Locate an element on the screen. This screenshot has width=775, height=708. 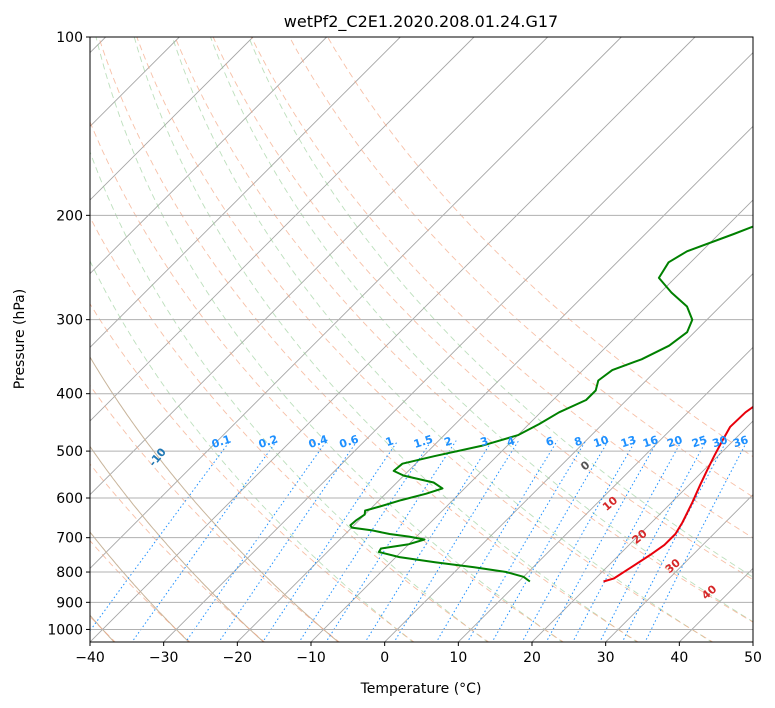
y-axis-label: Pressure (hPa) is located at coordinates (20, 339).